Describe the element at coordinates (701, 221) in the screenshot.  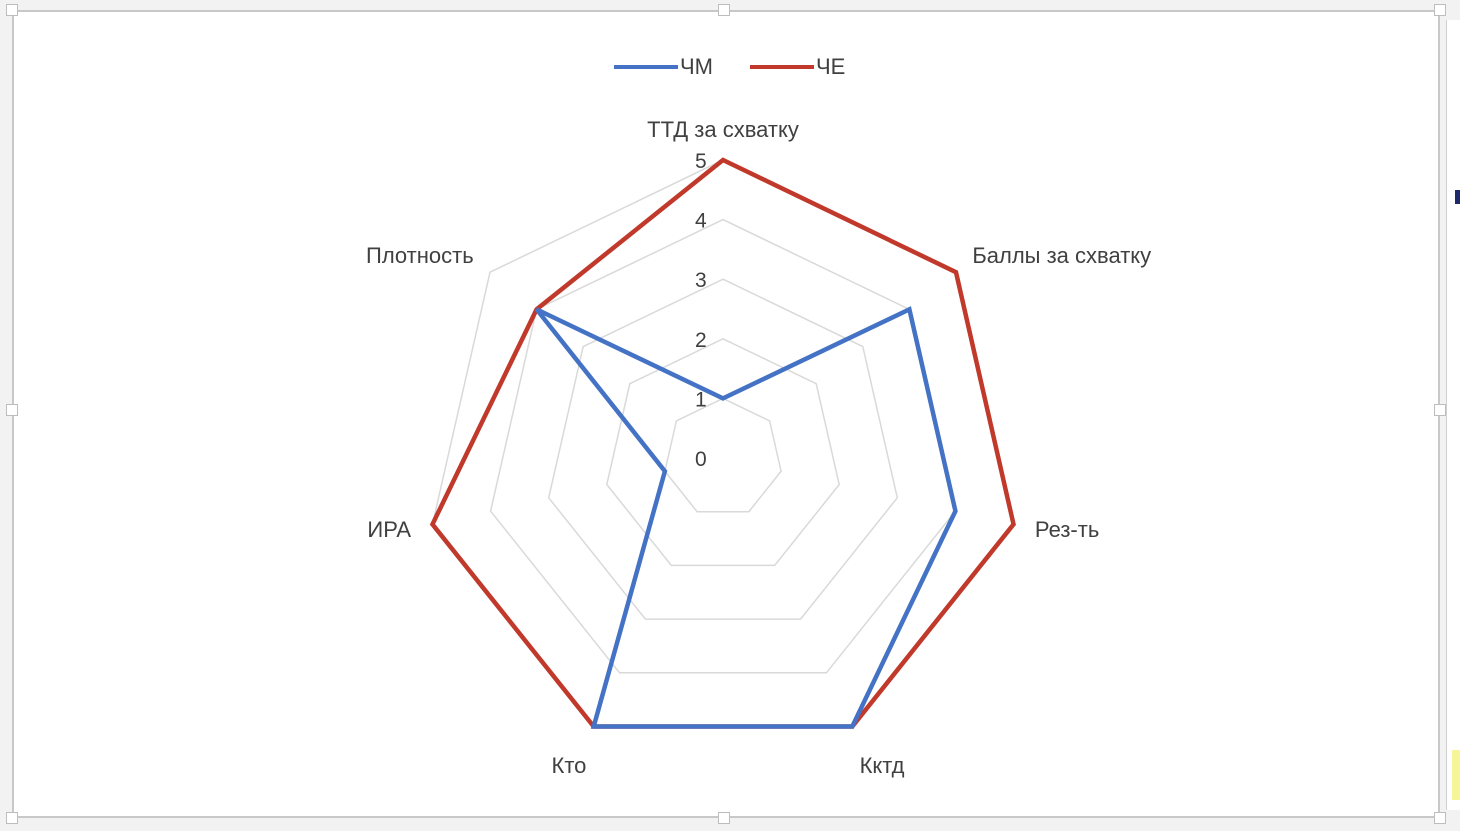
I see `radial-tick-label: 4` at that location.